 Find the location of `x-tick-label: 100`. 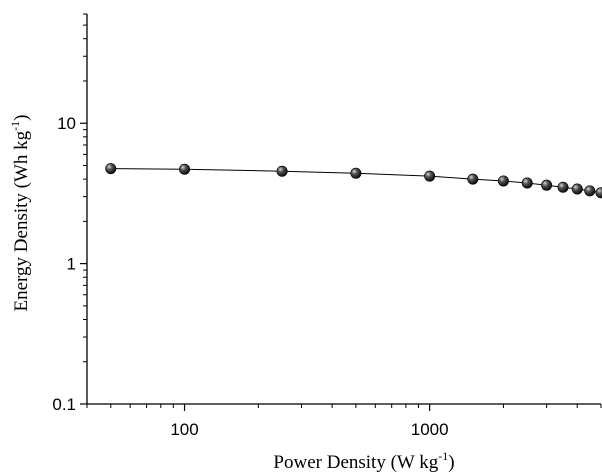

x-tick-label: 100 is located at coordinates (184, 429).